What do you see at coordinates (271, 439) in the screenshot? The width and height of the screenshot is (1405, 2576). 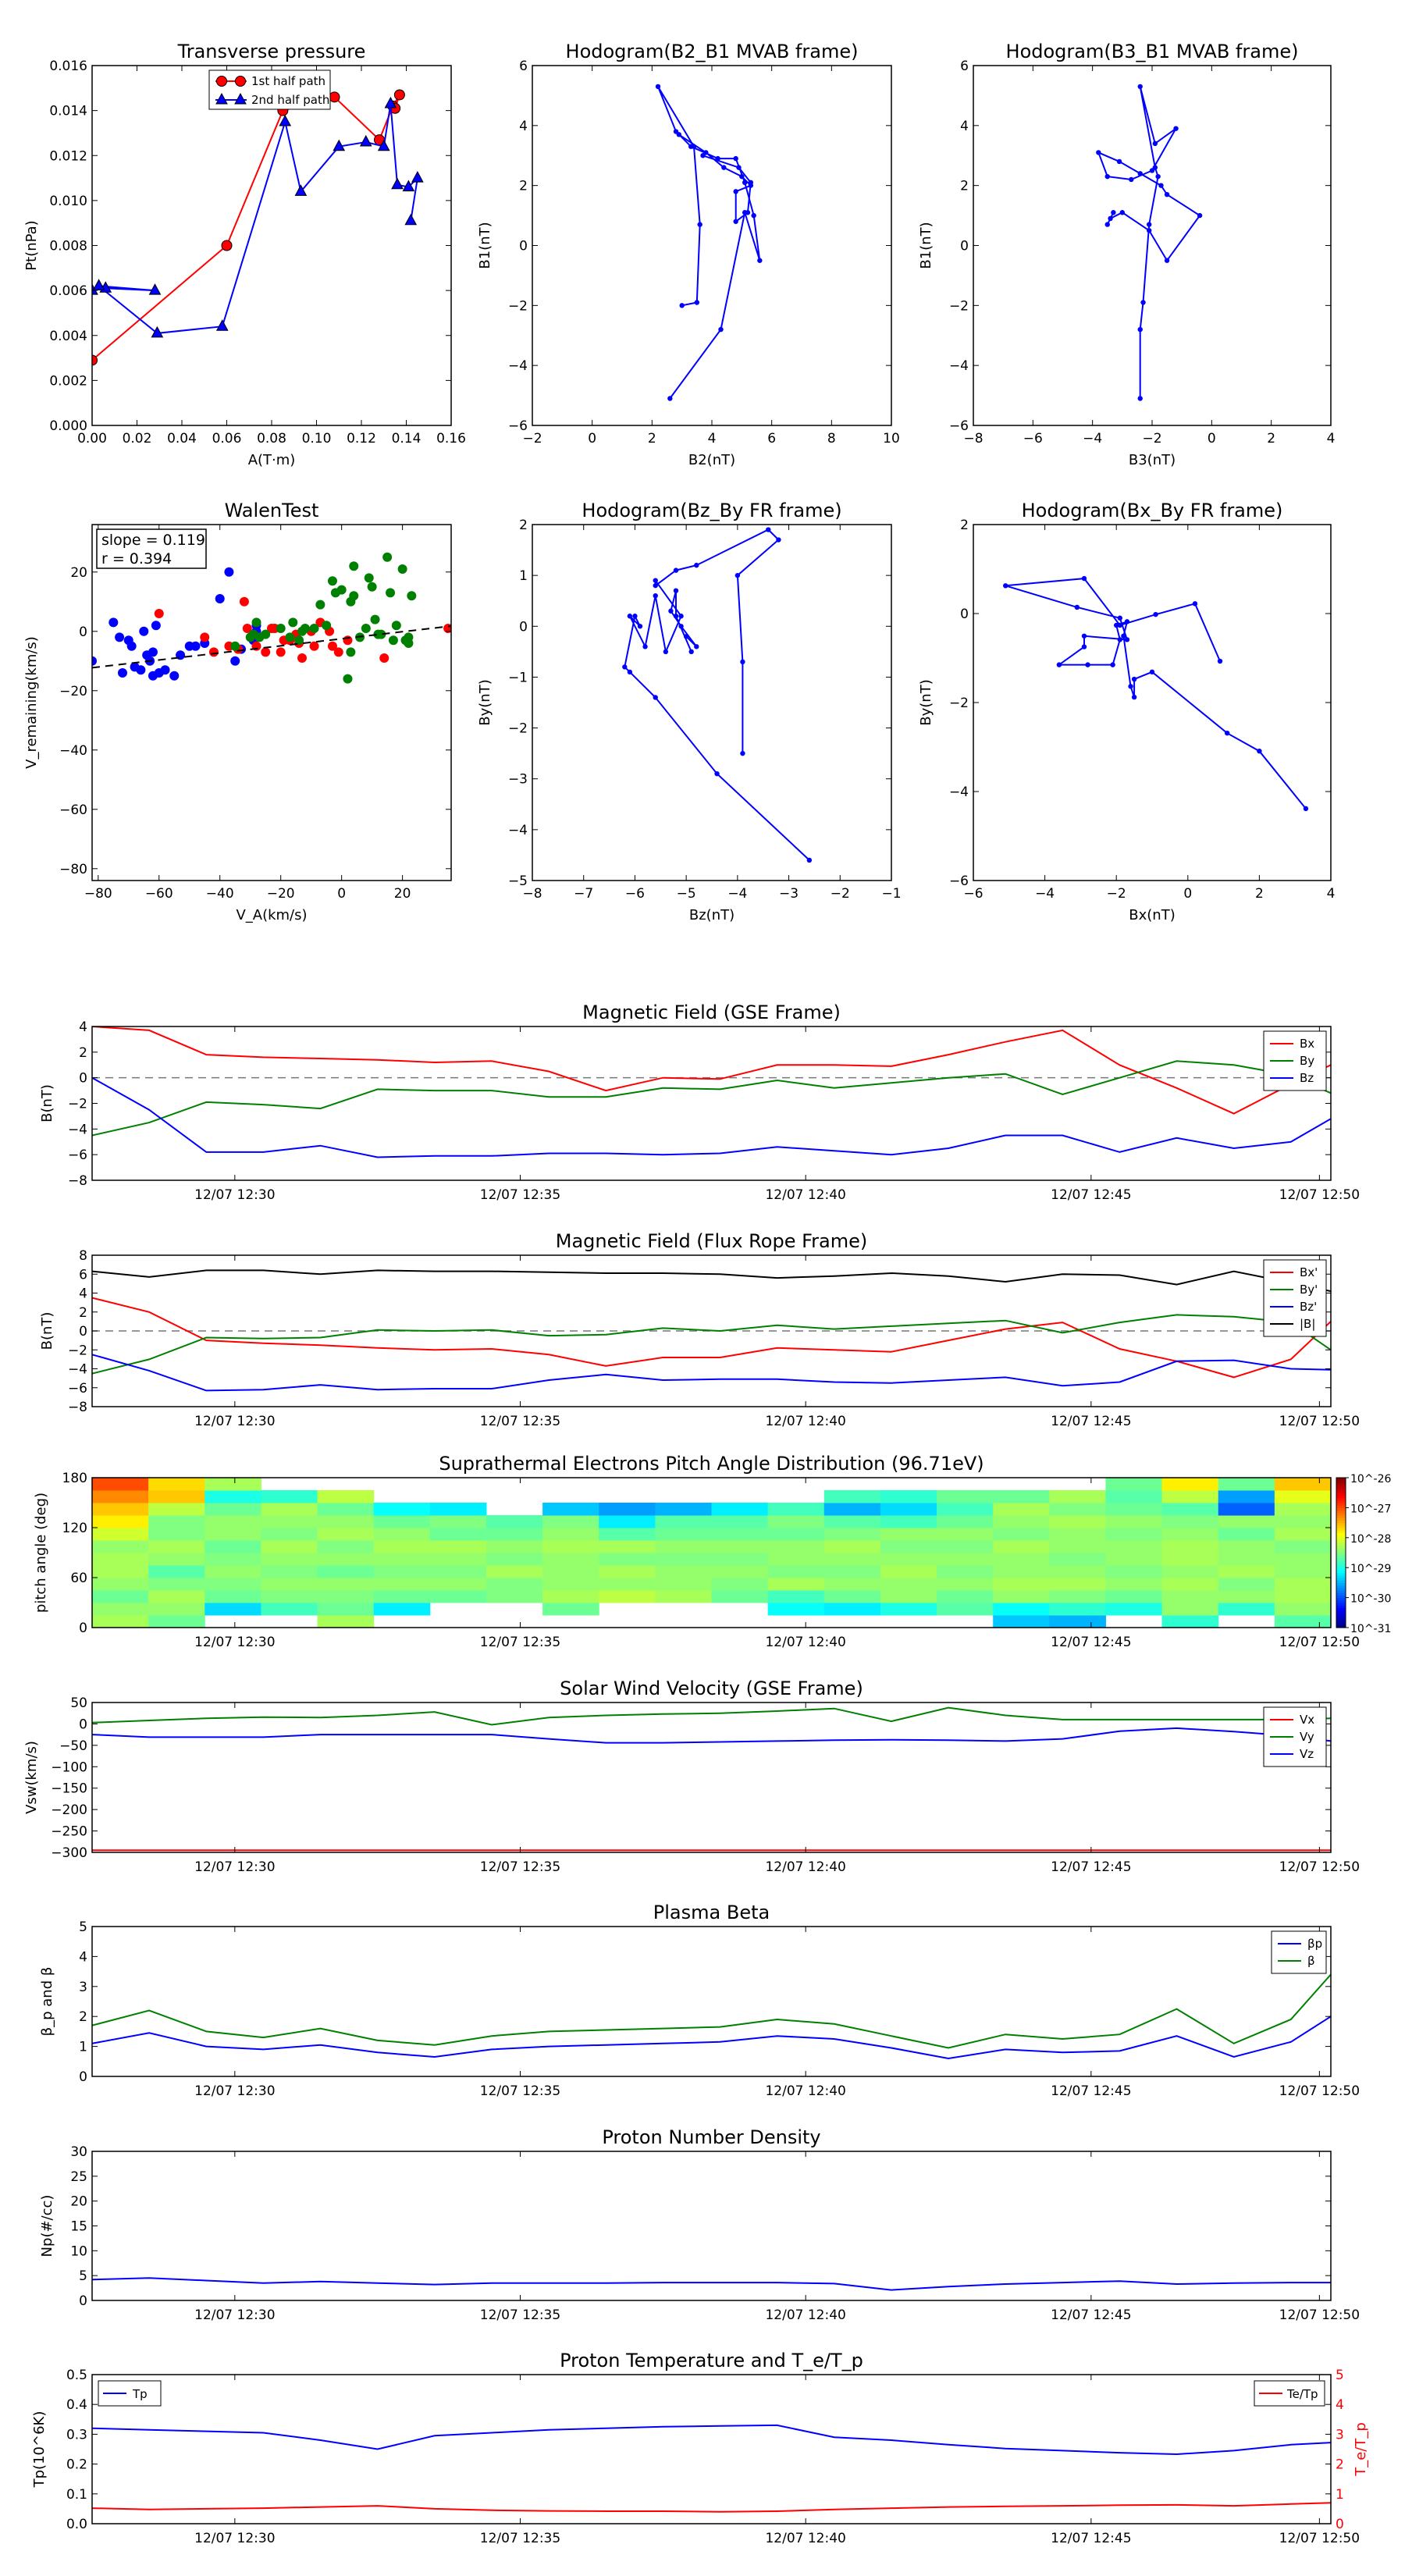 I see `x-tick-label: 0.08` at bounding box center [271, 439].